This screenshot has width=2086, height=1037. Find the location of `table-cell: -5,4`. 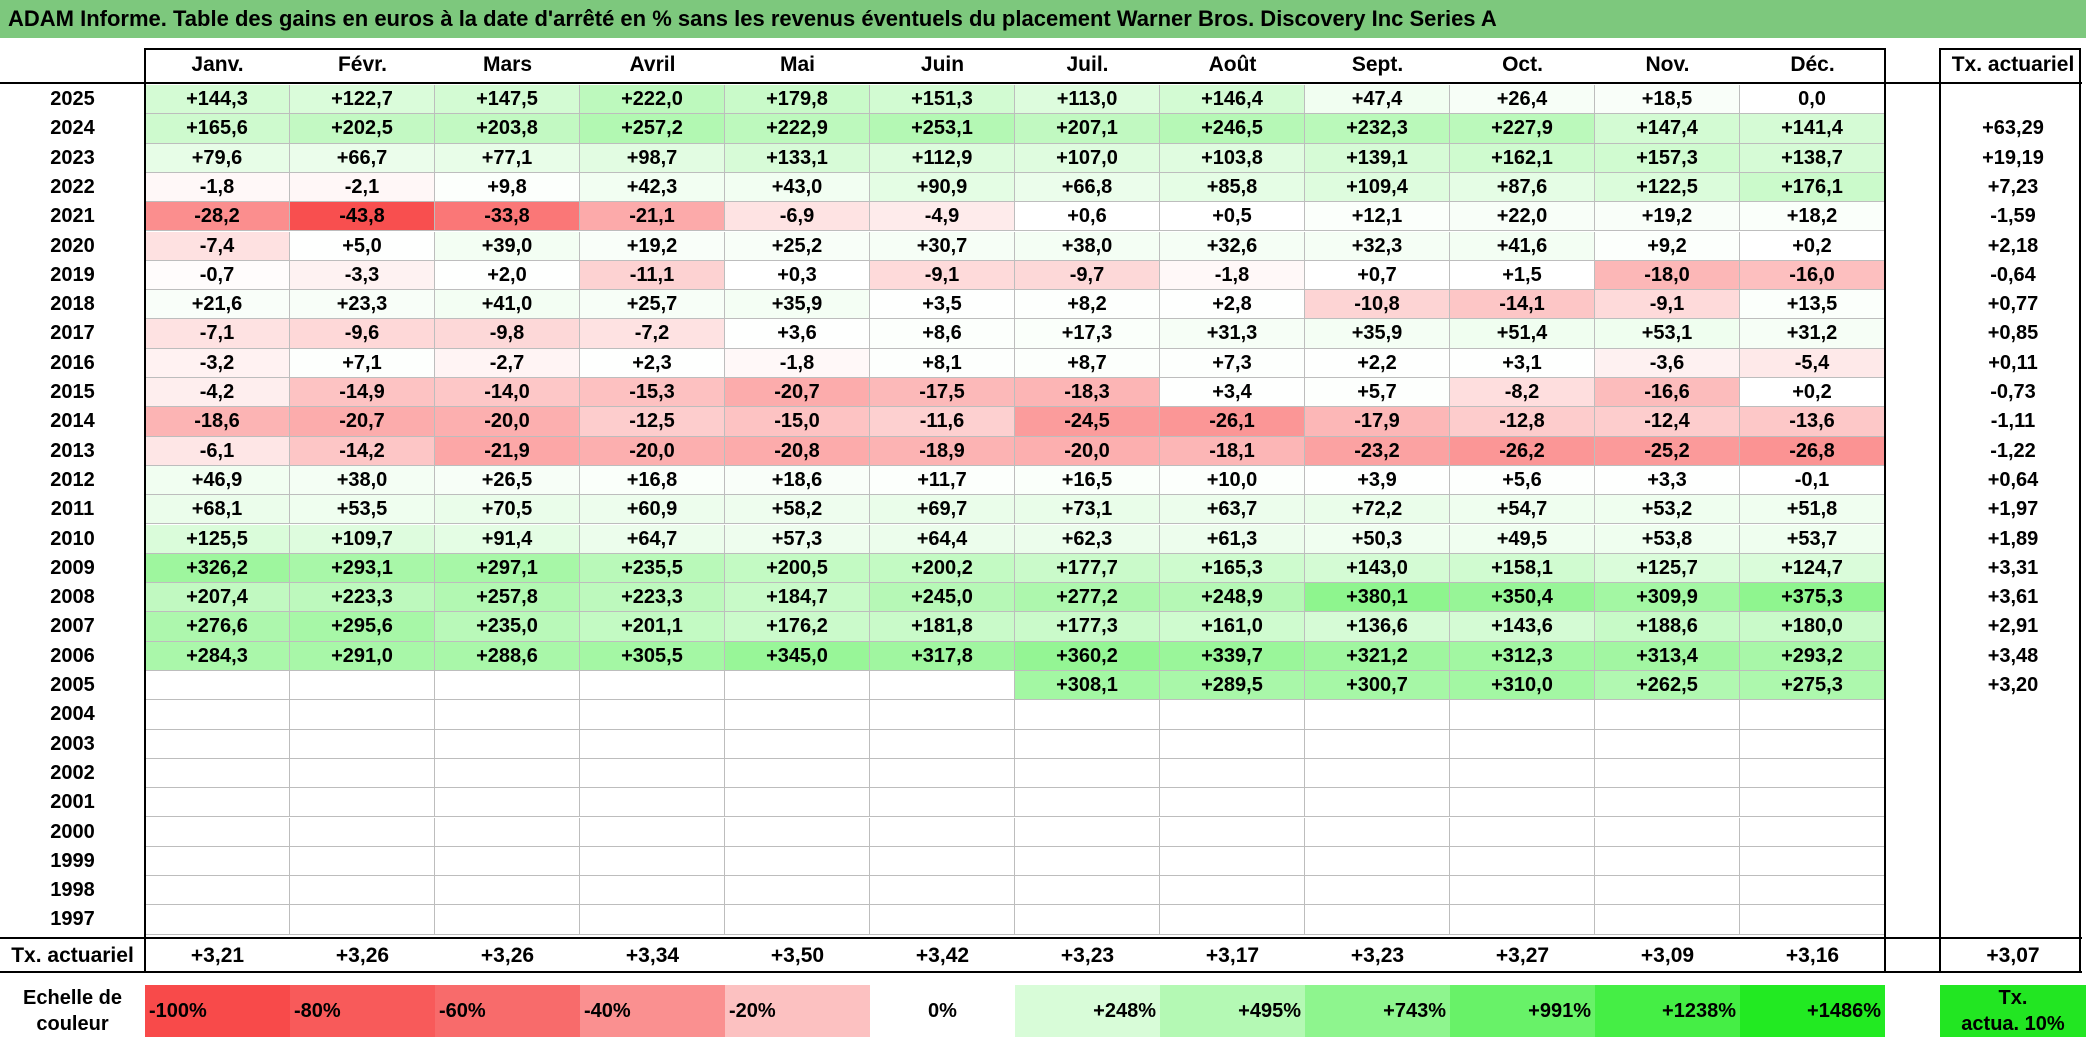

table-cell: -5,4 is located at coordinates (1812, 363).